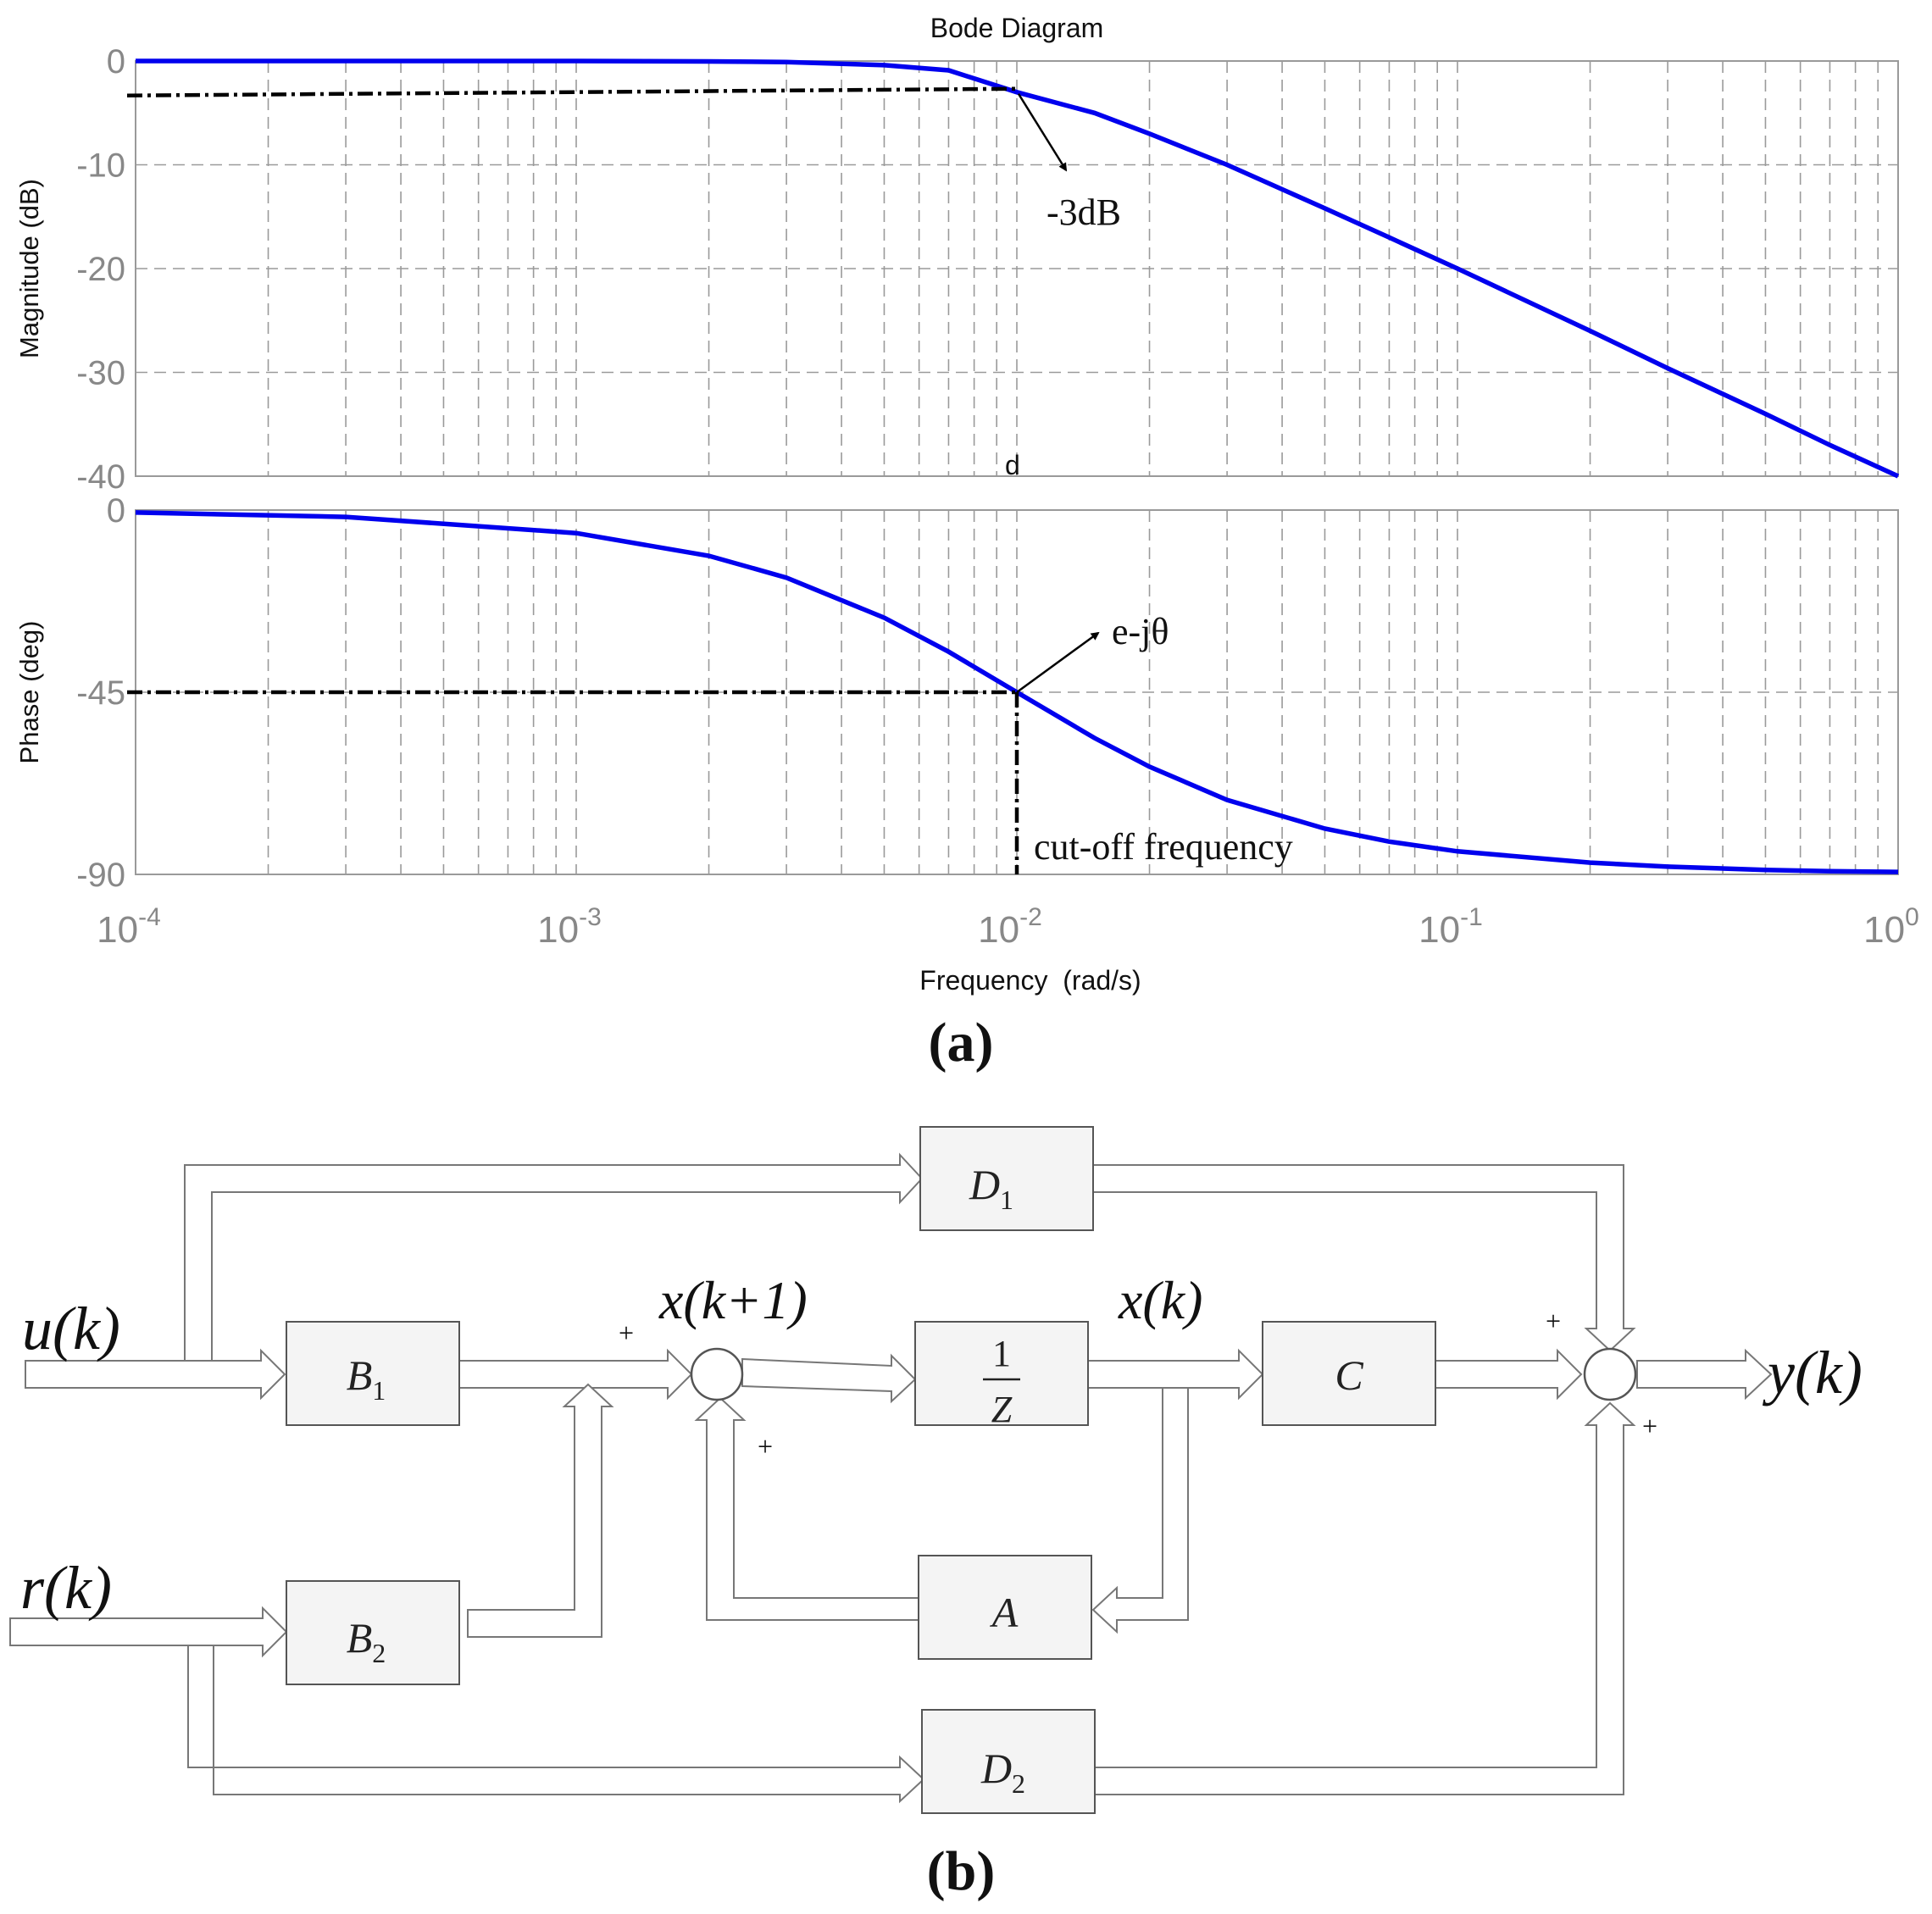 This screenshot has width=1932, height=1914. What do you see at coordinates (1891, 927) in the screenshot?
I see `x-tick-label: 10⁰` at bounding box center [1891, 927].